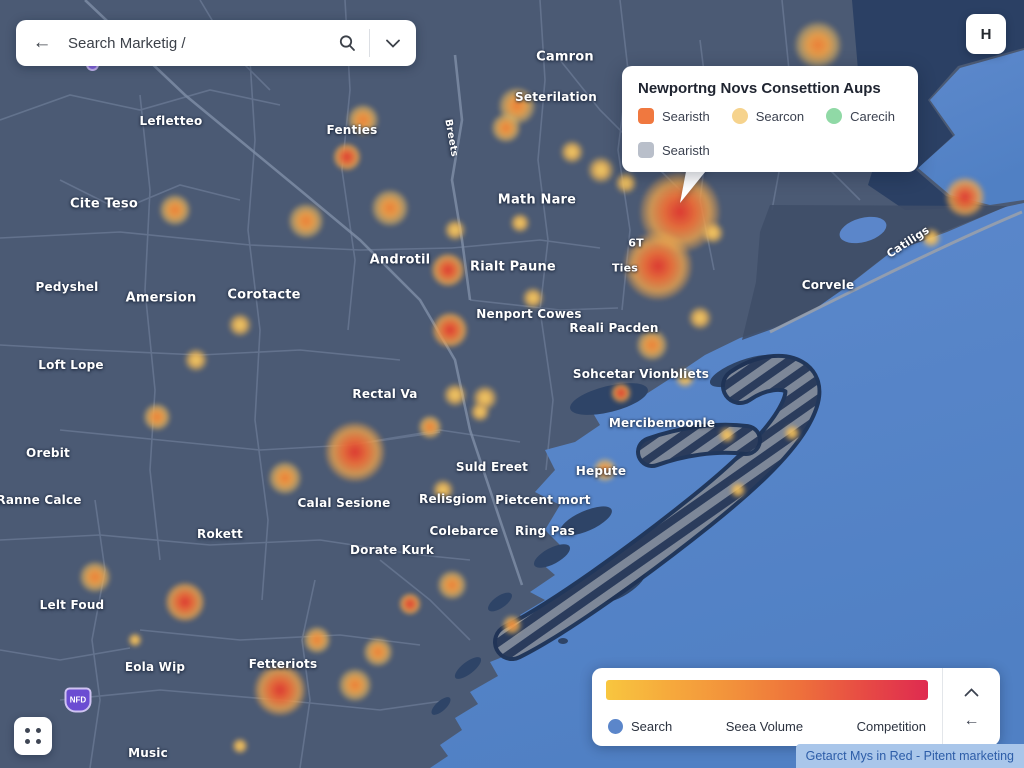 This screenshot has height=768, width=1024. Describe the element at coordinates (767, 690) in the screenshot. I see `legend-gradient-bar` at that location.